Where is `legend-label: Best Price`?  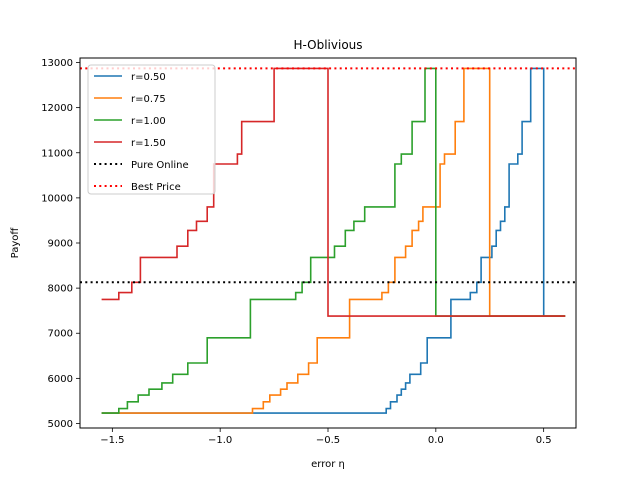 legend-label: Best Price is located at coordinates (156, 187).